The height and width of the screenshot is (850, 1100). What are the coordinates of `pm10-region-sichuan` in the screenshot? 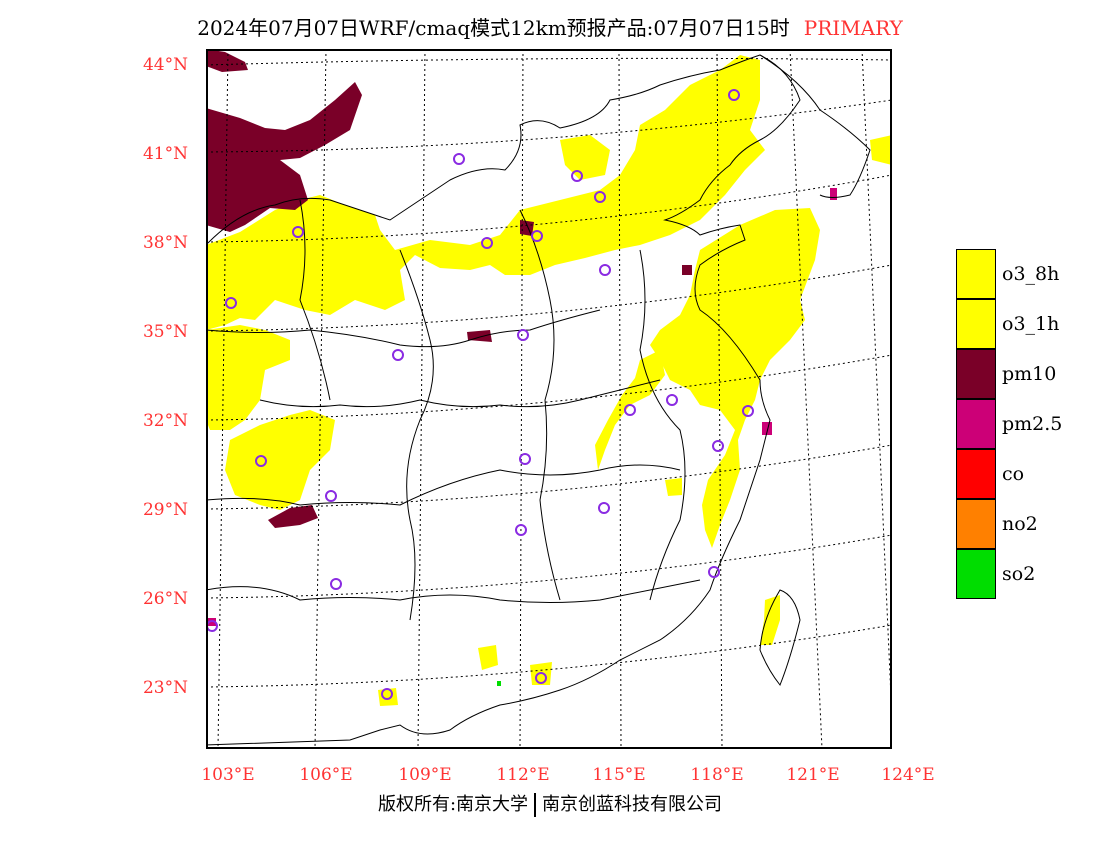 It's located at (293, 516).